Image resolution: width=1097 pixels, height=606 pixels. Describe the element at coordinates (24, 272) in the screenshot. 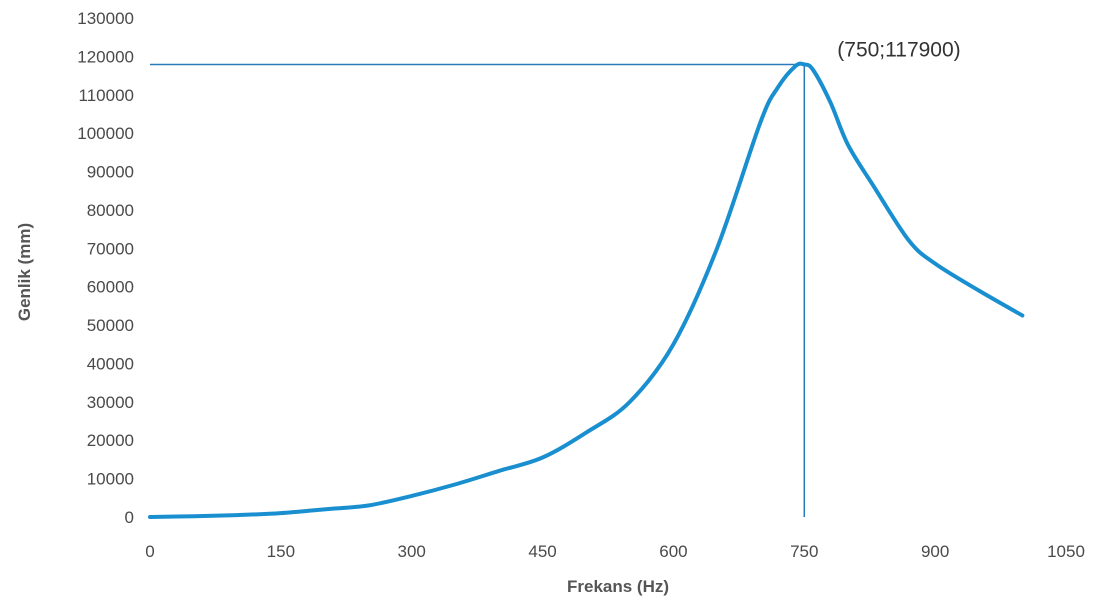

I see `y-axis-title: Genlik (mm)` at that location.